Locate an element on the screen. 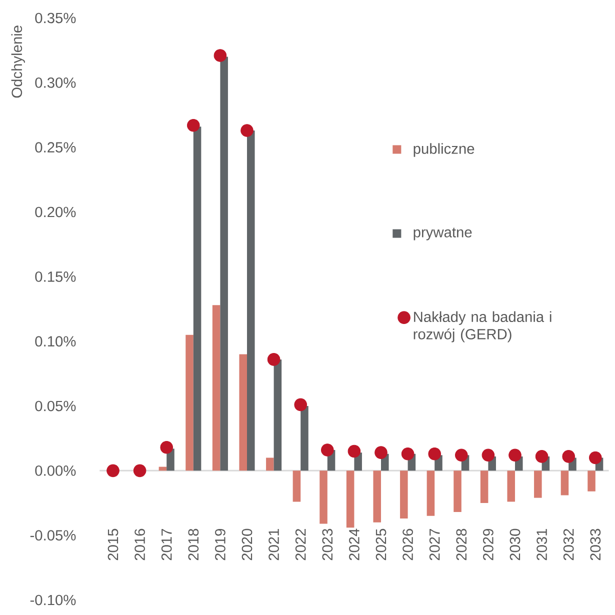 The width and height of the screenshot is (615, 615). x-tick-label: 2025 is located at coordinates (381, 544).